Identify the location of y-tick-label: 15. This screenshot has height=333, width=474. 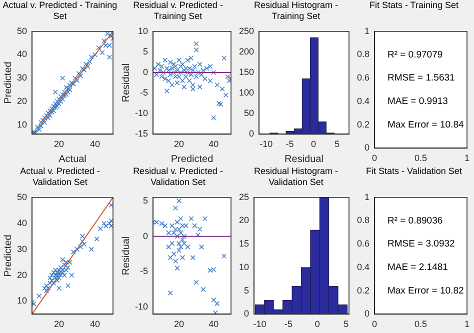
(244, 243).